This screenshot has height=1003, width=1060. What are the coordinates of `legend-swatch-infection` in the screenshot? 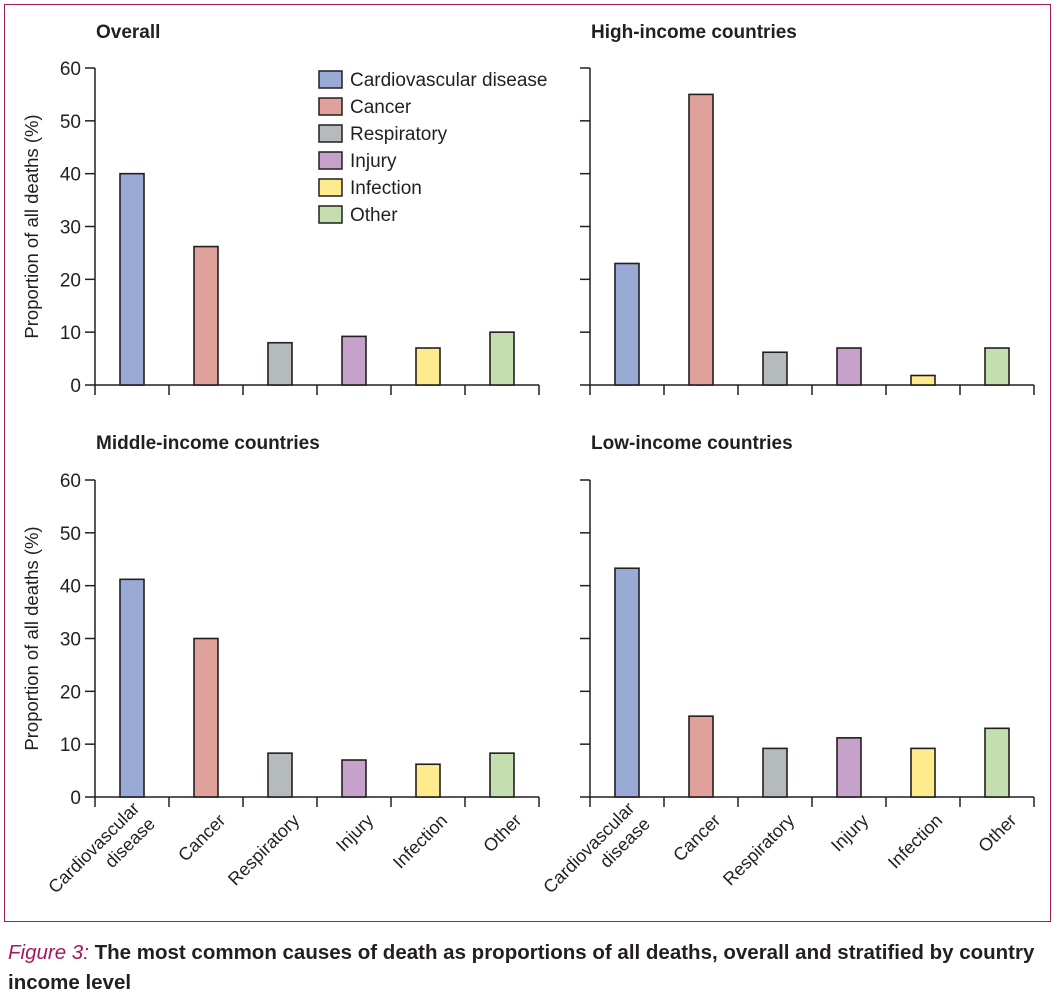 It's located at (330, 187).